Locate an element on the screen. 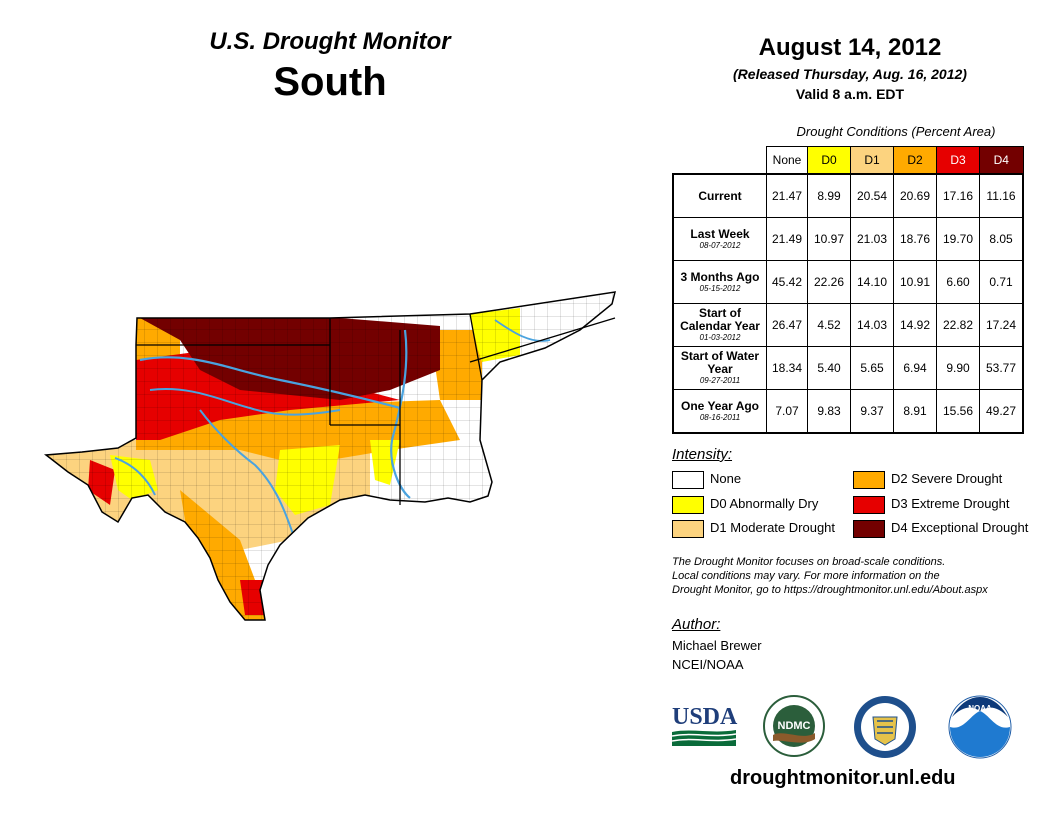 Image resolution: width=1056 pixels, height=816 pixels. legend-label: D0 Abnormally Dry is located at coordinates (764, 503).